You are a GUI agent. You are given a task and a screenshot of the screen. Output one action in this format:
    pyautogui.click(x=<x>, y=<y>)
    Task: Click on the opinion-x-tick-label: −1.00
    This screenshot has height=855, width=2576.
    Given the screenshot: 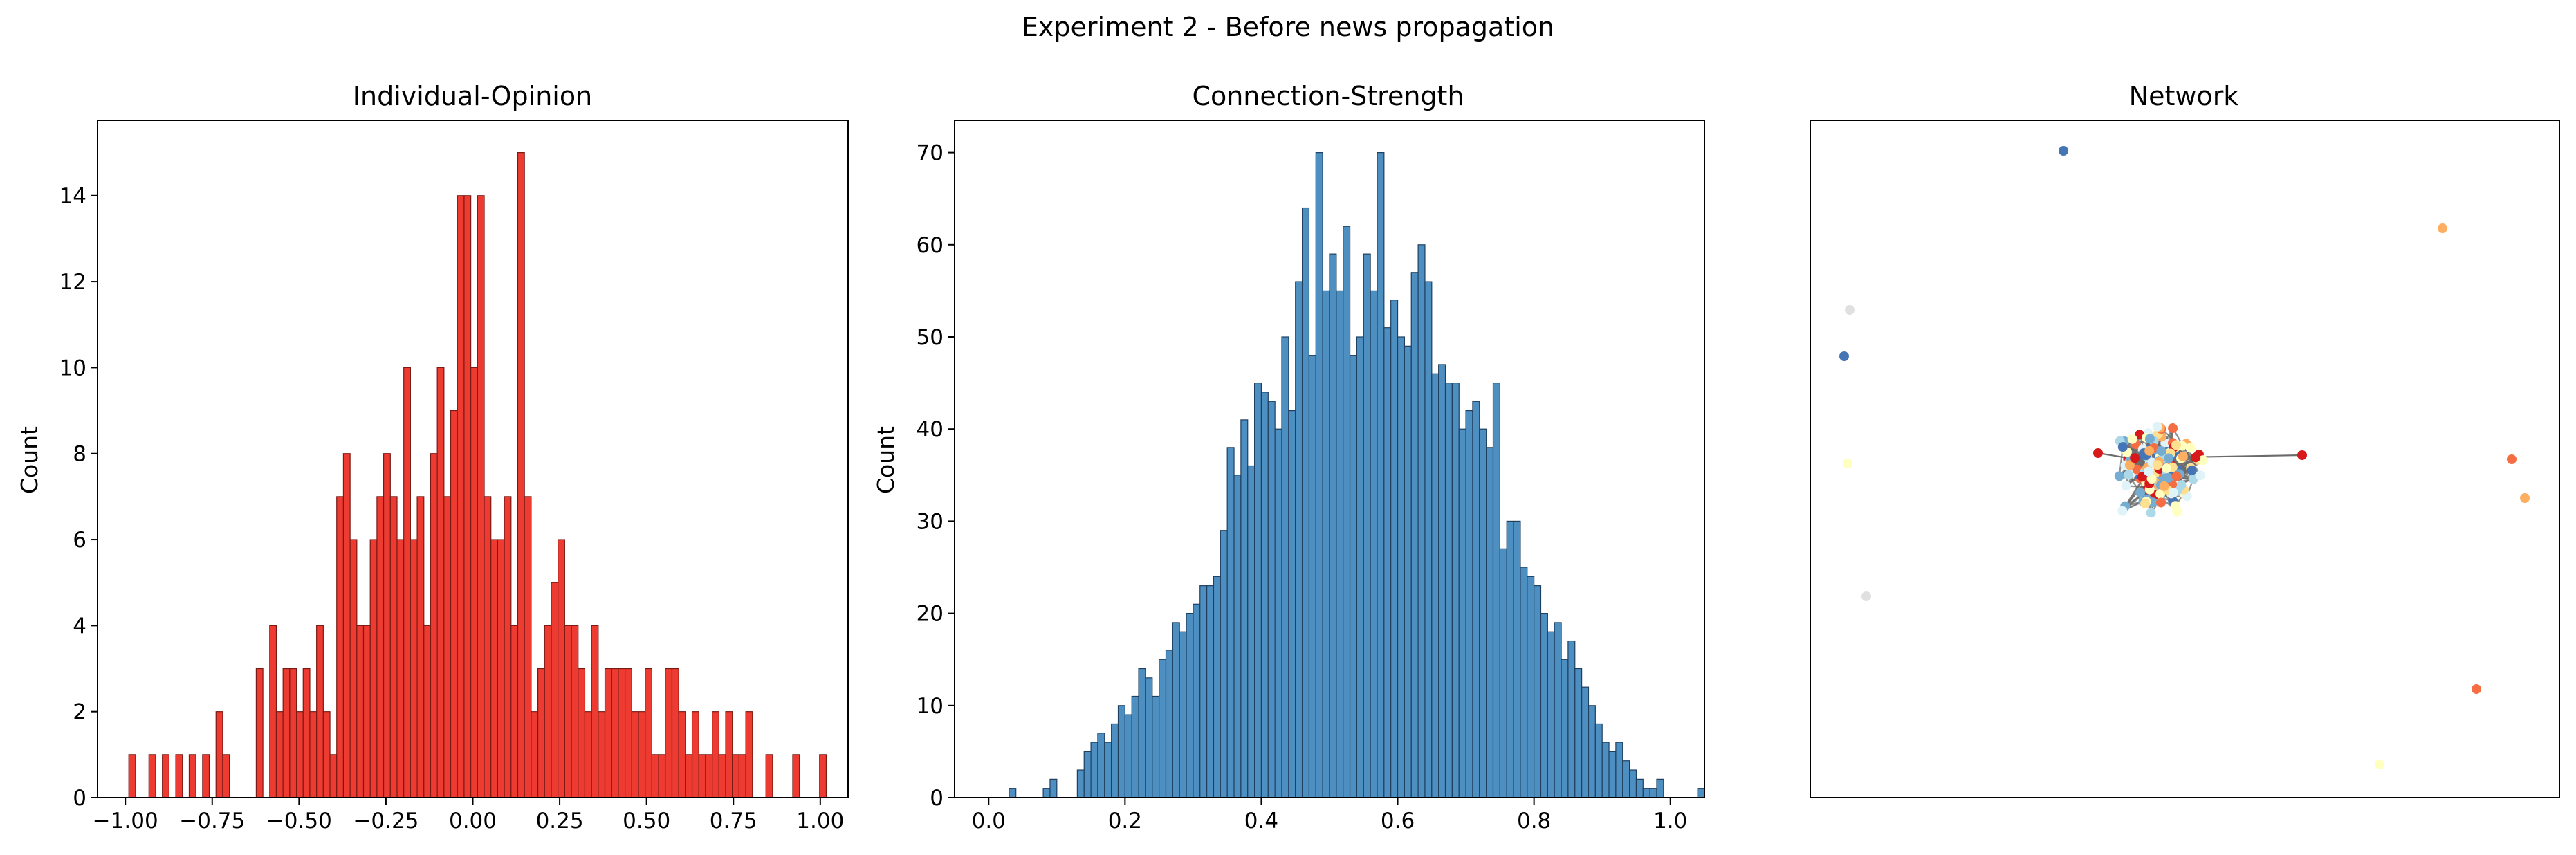 What is the action you would take?
    pyautogui.click(x=125, y=822)
    